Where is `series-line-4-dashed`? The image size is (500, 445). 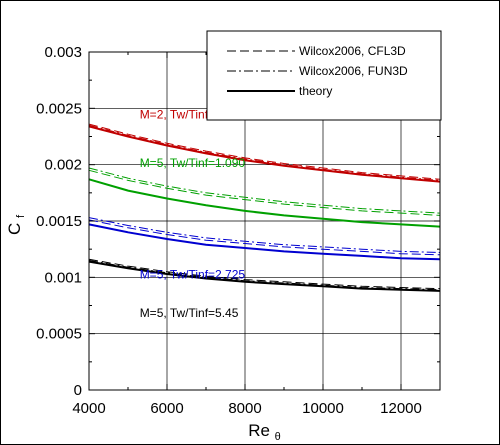
series-line-4-dashed is located at coordinates (264, 274).